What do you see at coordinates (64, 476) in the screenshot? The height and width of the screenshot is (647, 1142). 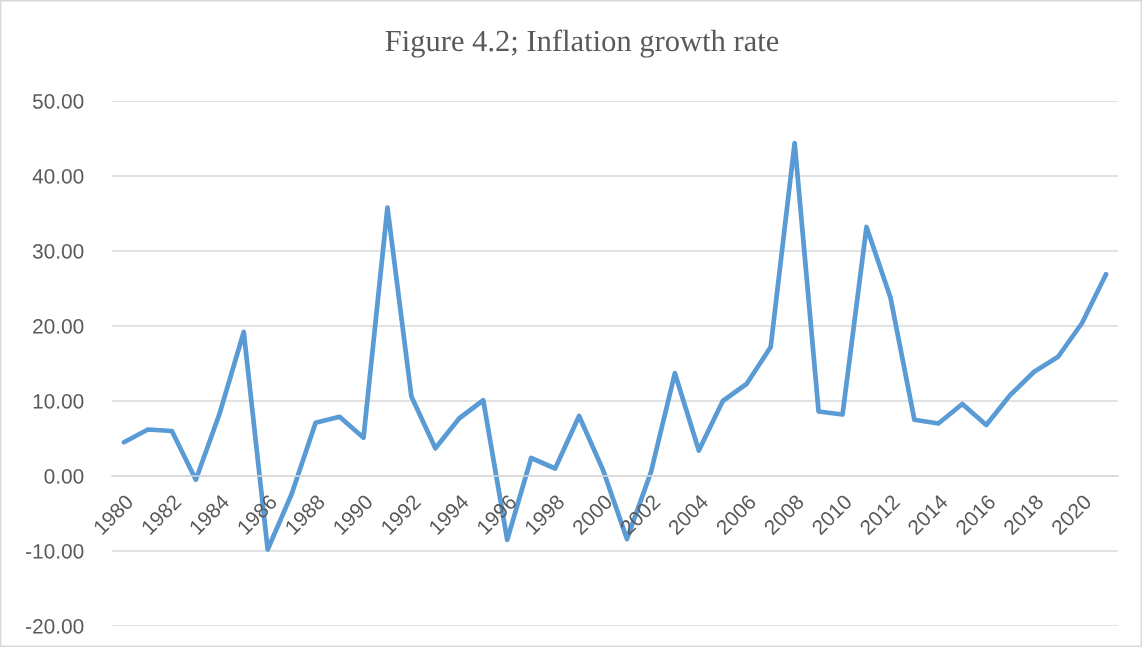 I see `y-tick-label: 0.00` at bounding box center [64, 476].